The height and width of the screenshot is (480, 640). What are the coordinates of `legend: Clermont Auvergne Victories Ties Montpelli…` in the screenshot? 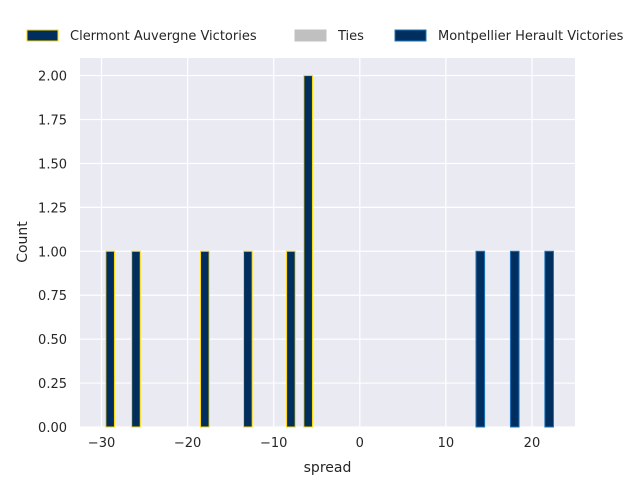 It's located at (325, 36).